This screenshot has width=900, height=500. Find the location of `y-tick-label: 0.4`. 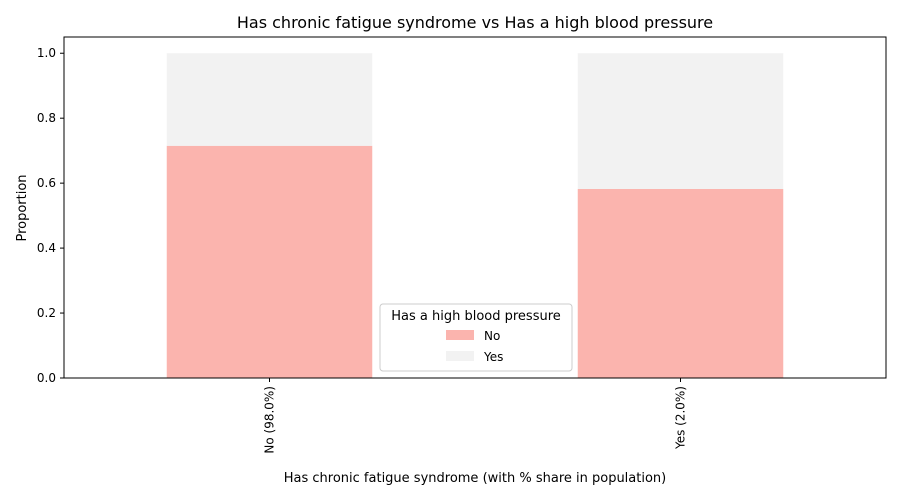

y-tick-label: 0.4 is located at coordinates (46, 248).